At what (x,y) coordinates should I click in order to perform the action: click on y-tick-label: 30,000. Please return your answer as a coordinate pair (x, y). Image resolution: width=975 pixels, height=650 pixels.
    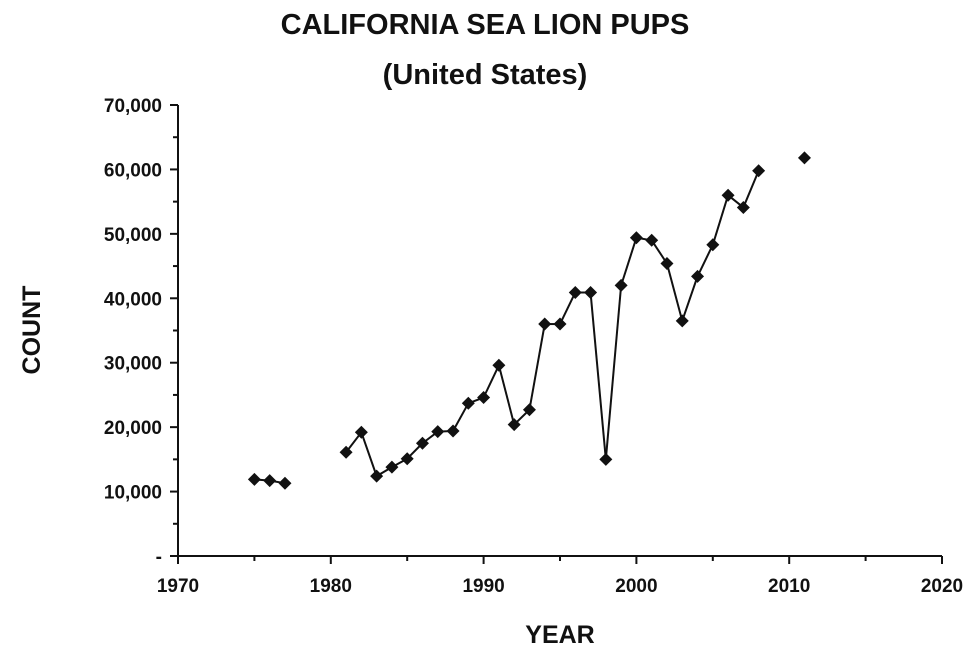
    Looking at the image, I should click on (133, 364).